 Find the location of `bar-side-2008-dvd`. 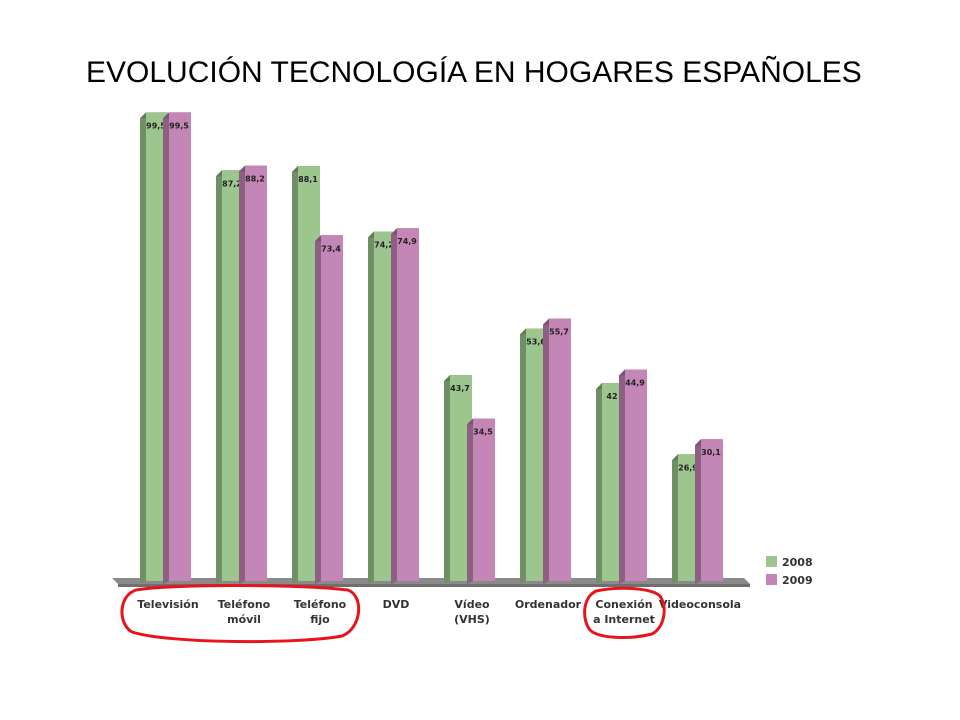

bar-side-2008-dvd is located at coordinates (371, 407).